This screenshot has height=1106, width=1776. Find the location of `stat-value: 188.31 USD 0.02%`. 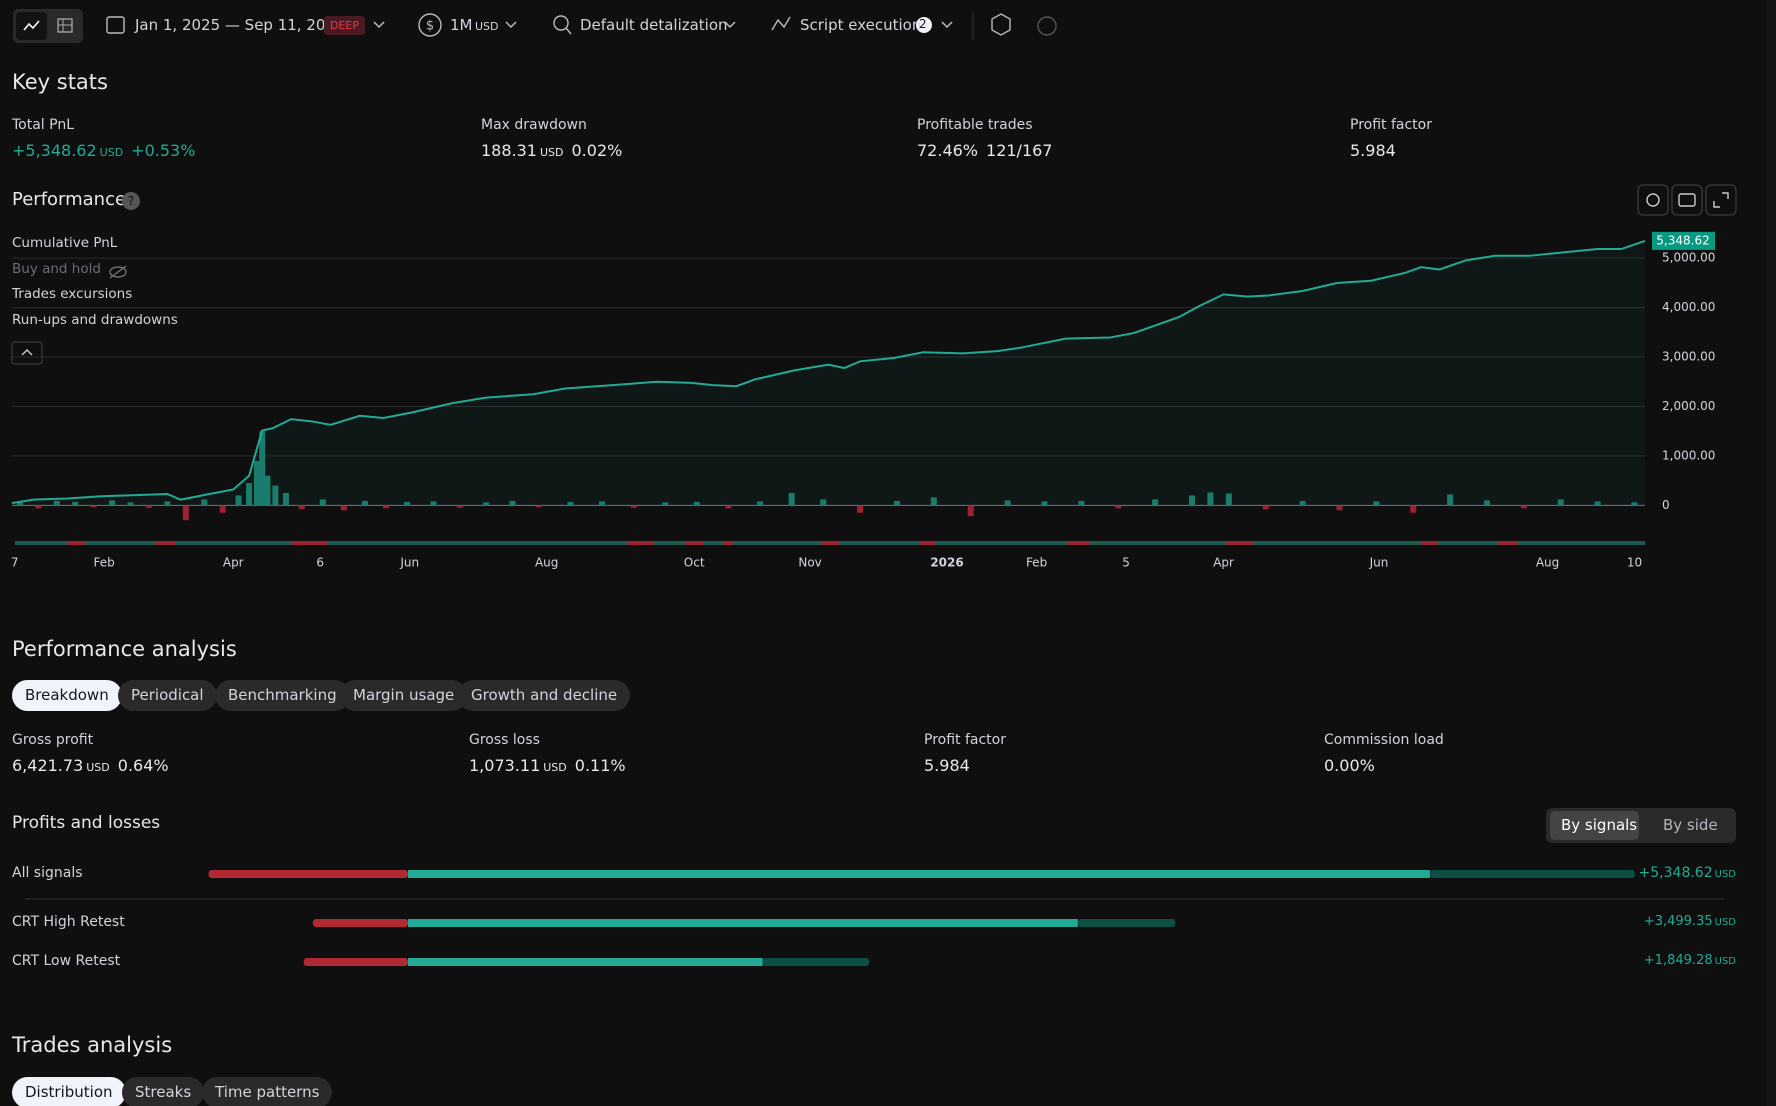

stat-value: 188.31 USD 0.02% is located at coordinates (551, 150).